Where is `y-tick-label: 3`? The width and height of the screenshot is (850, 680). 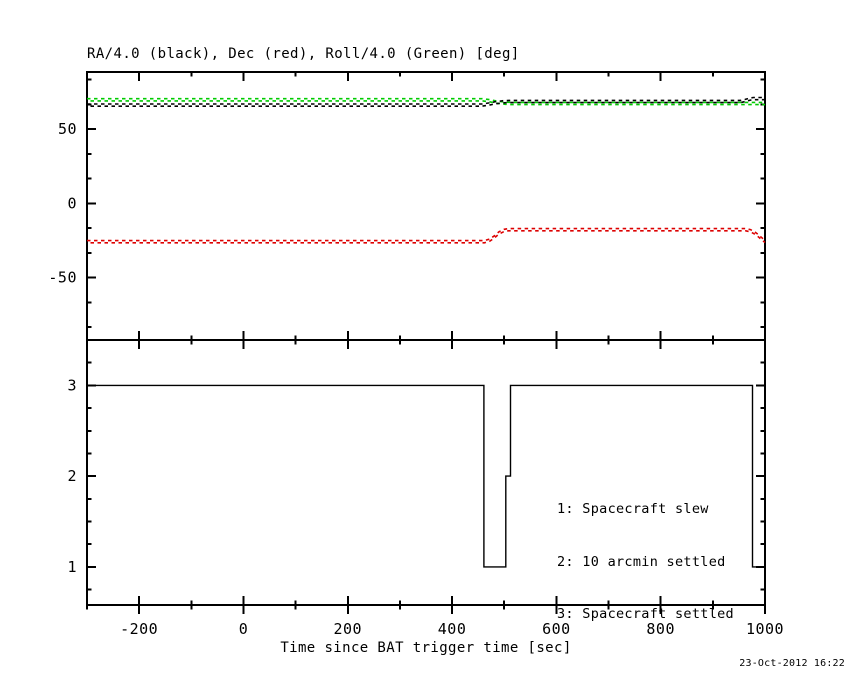 y-tick-label: 3 is located at coordinates (72, 385).